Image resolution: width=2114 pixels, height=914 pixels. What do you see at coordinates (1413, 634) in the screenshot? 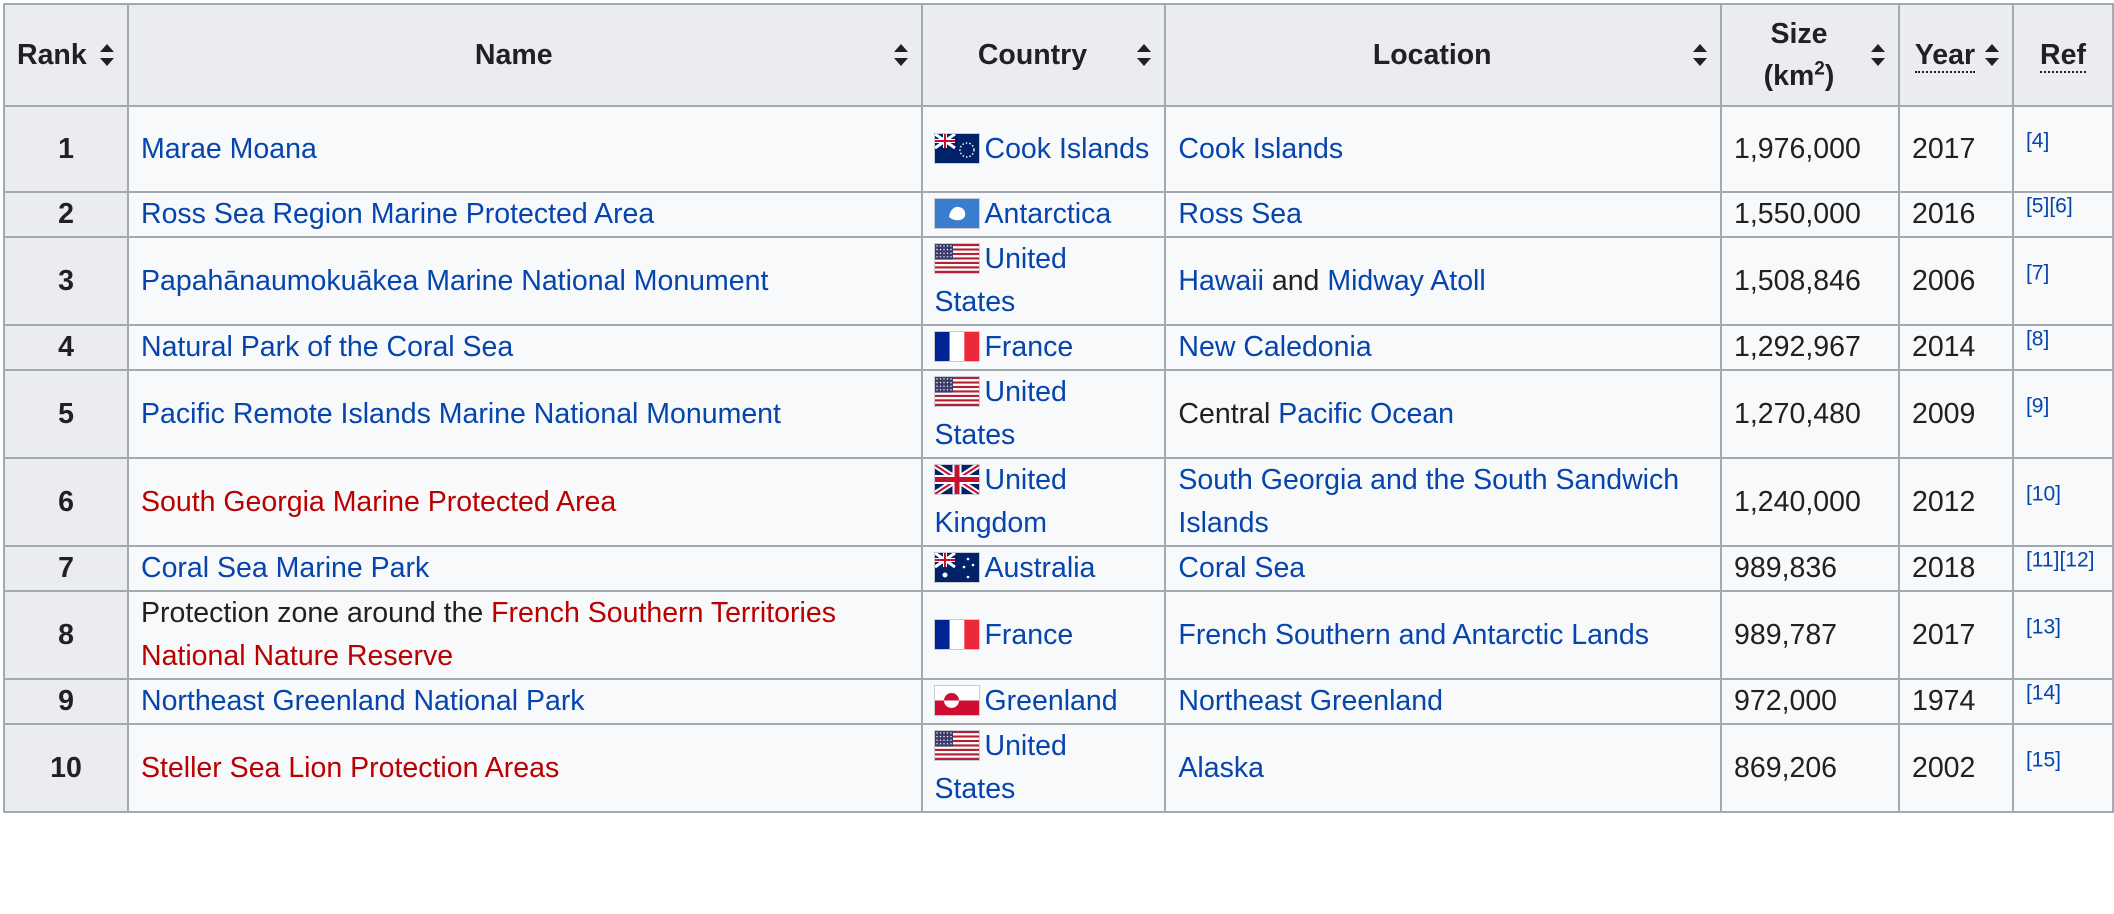
I see `wiki-link: French Southern and Antarctic Lands` at bounding box center [1413, 634].